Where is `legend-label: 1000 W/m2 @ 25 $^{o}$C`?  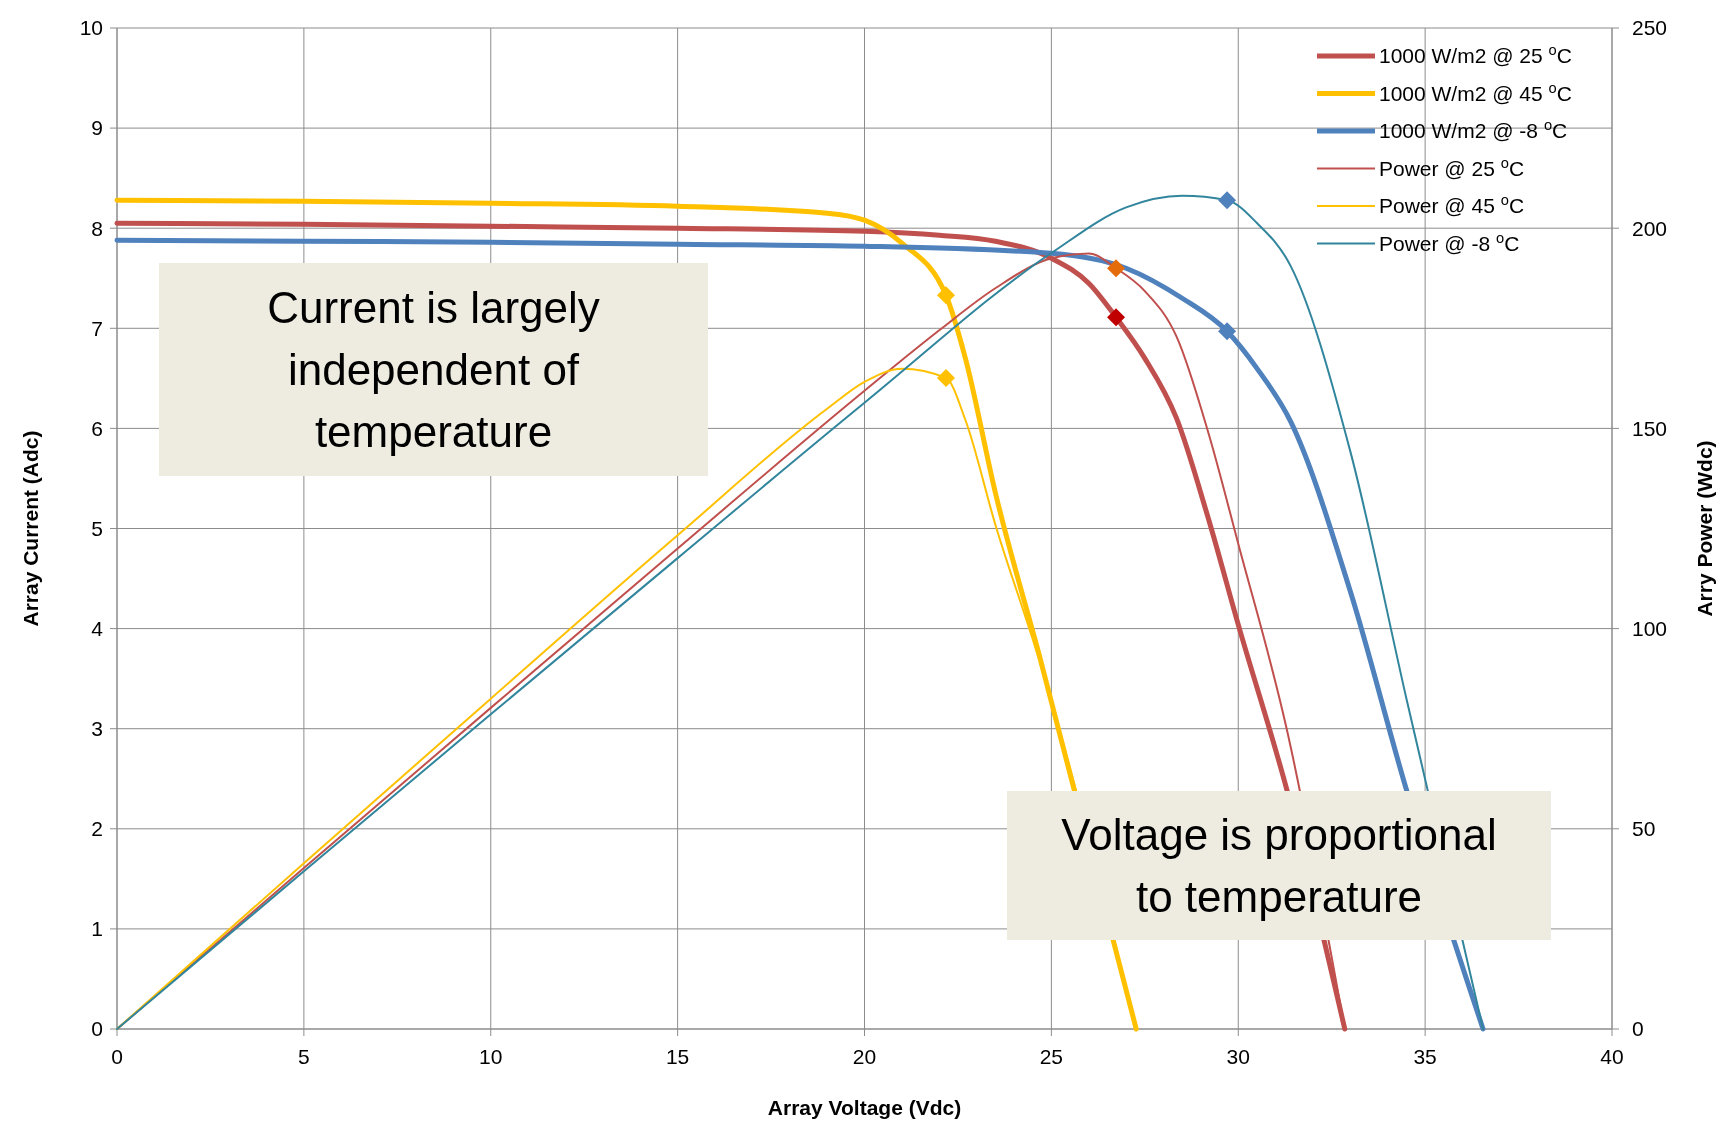 legend-label: 1000 W/m2 @ 25 $^{o}$C is located at coordinates (1475, 55).